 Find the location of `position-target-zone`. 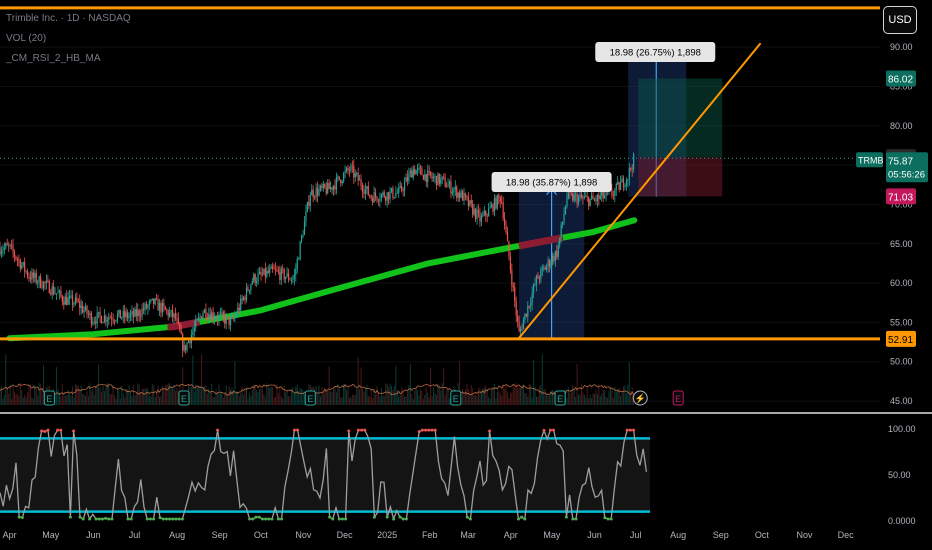

position-target-zone is located at coordinates (680, 118).